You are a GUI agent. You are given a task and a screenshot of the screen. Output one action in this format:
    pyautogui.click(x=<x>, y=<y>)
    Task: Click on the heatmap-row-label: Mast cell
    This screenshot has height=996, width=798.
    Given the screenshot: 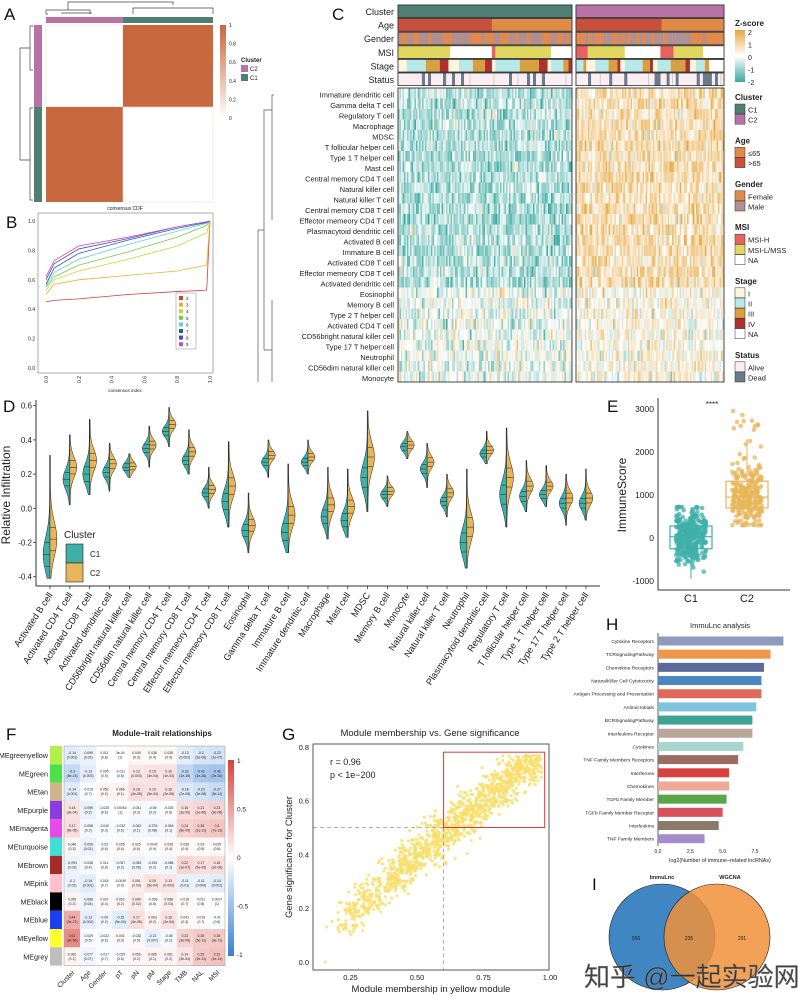 What is the action you would take?
    pyautogui.click(x=380, y=168)
    